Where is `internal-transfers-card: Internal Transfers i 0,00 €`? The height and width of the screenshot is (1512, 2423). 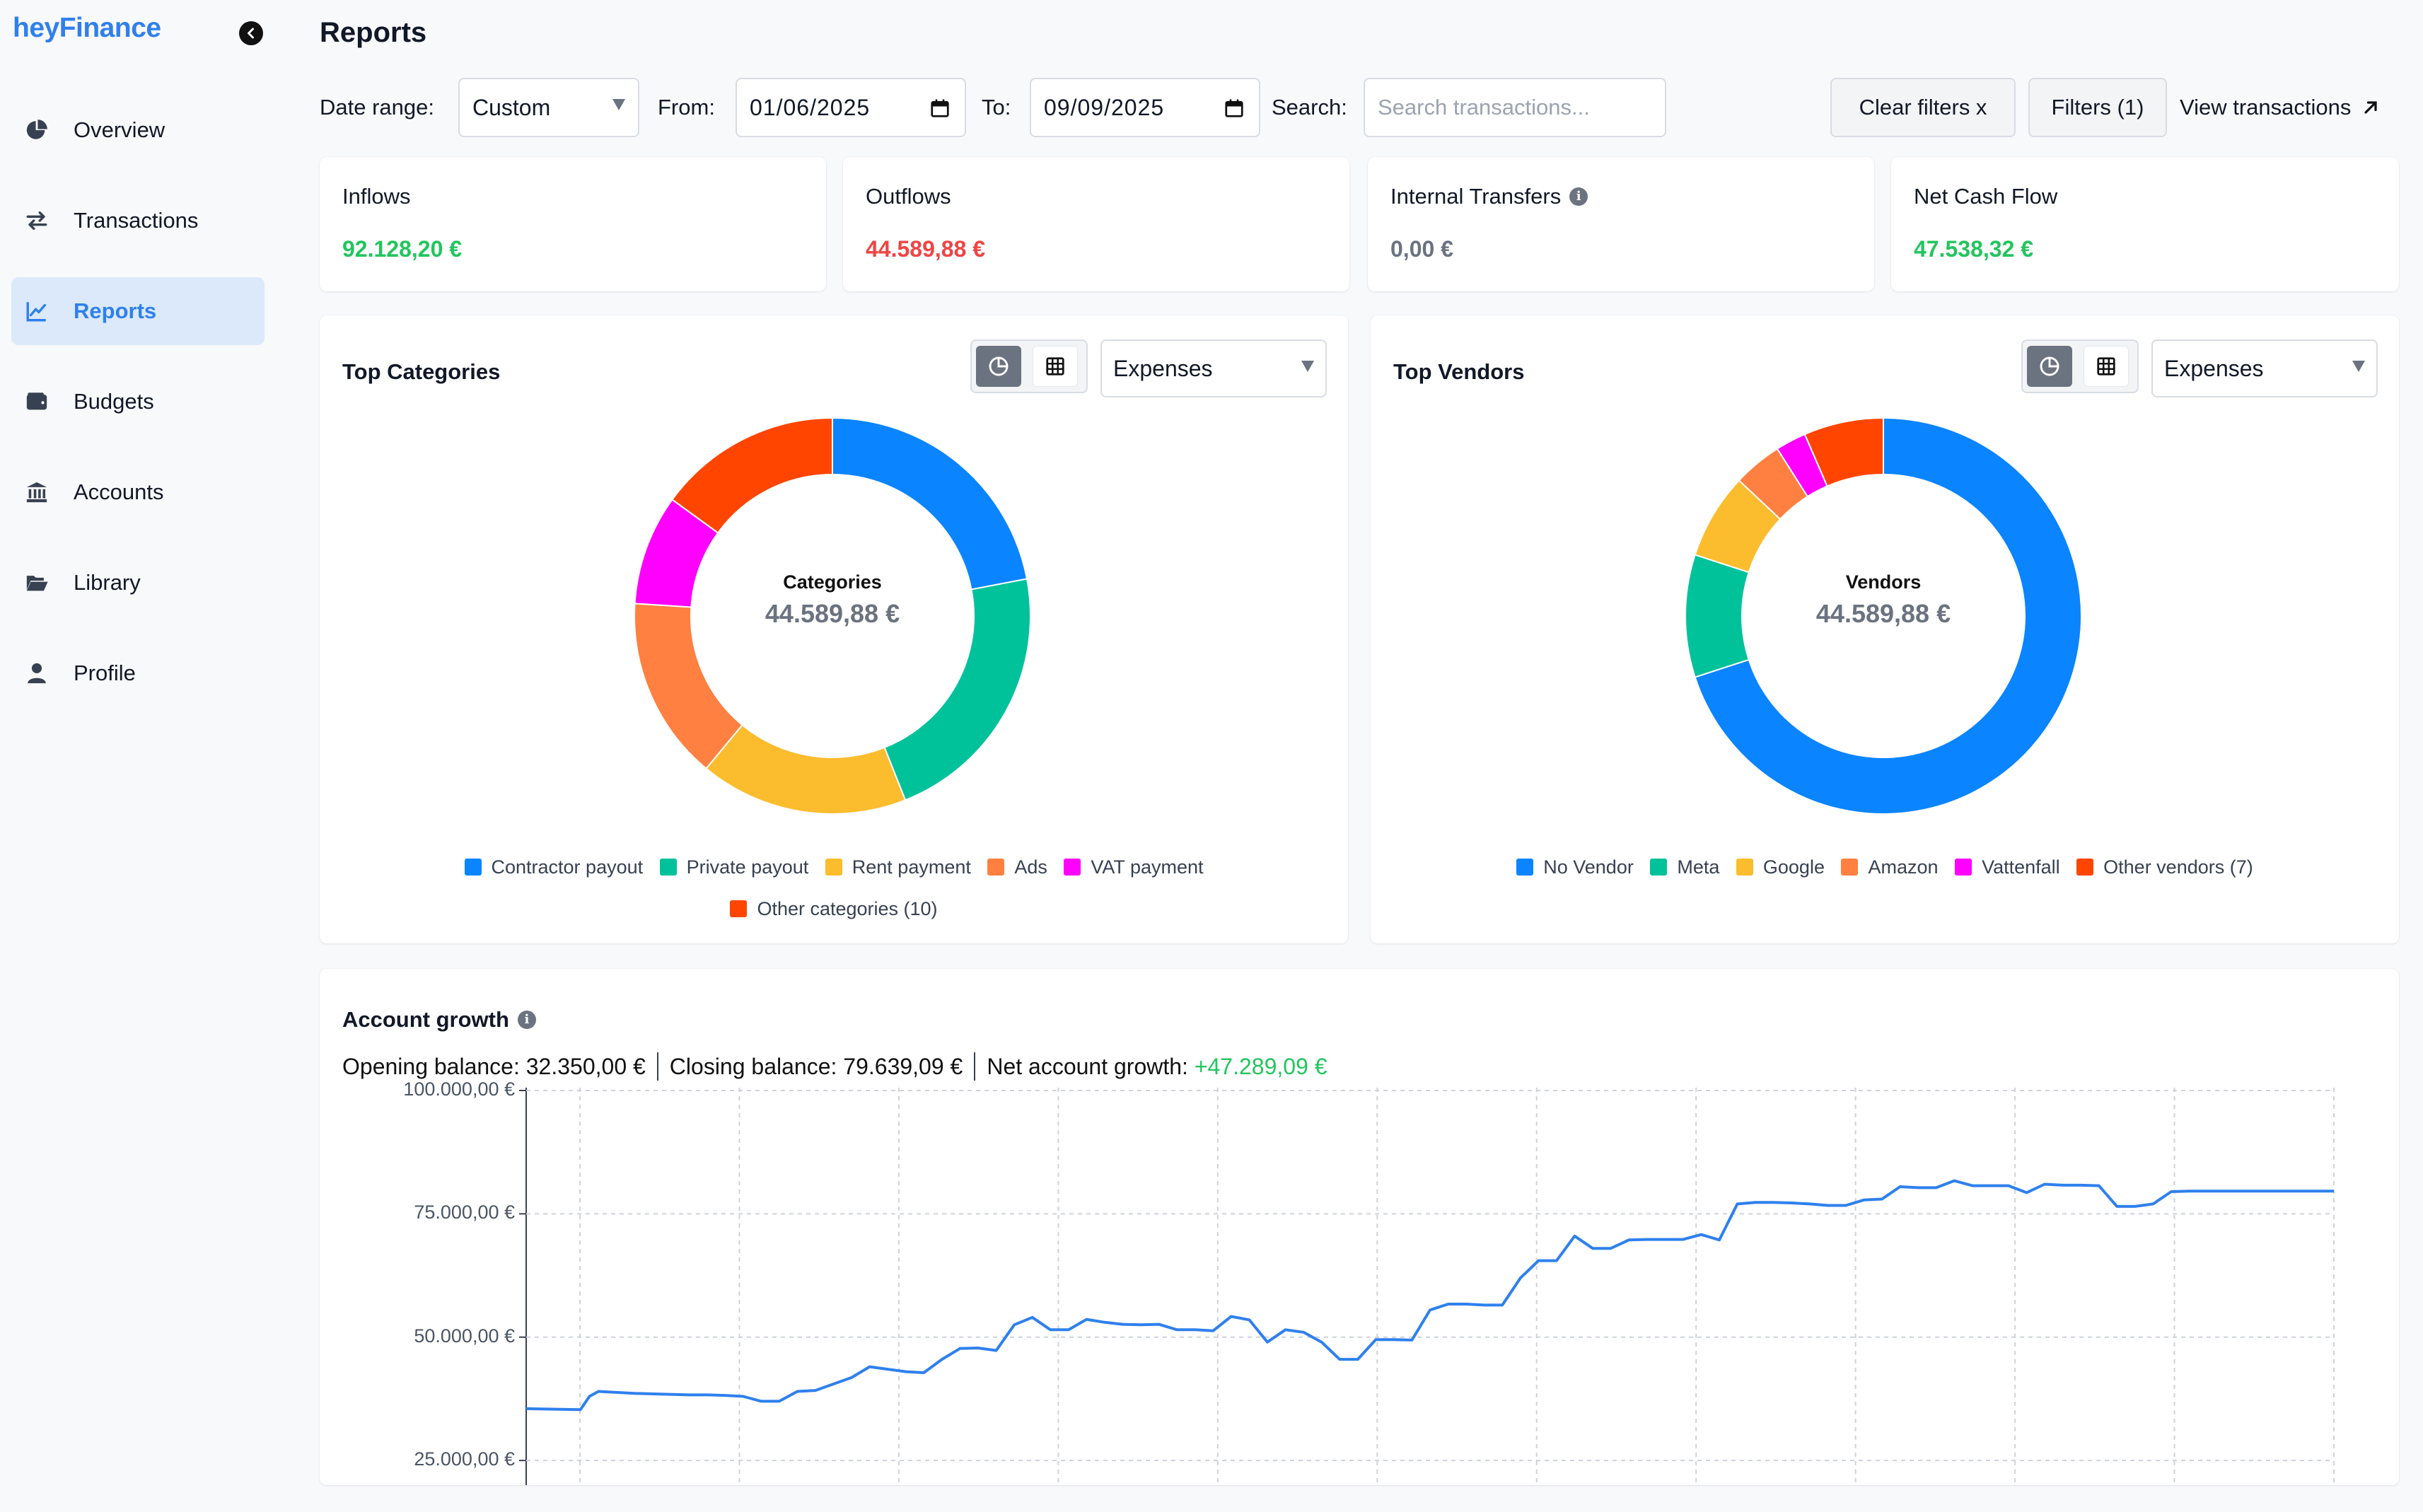
internal-transfers-card: Internal Transfers i 0,00 € is located at coordinates (1621, 224).